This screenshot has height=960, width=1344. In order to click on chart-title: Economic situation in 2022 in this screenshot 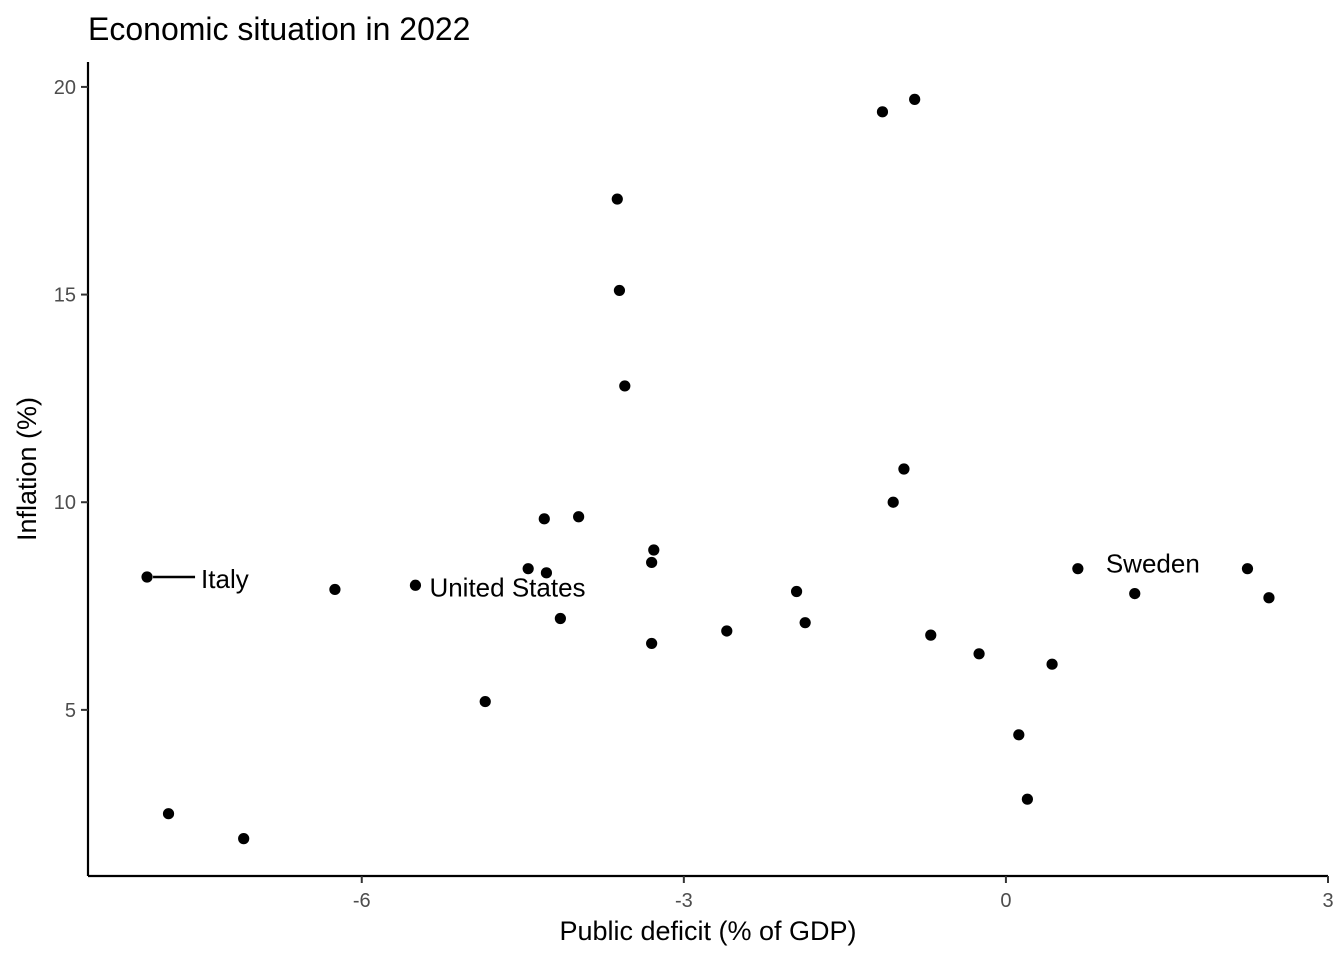, I will do `click(279, 29)`.